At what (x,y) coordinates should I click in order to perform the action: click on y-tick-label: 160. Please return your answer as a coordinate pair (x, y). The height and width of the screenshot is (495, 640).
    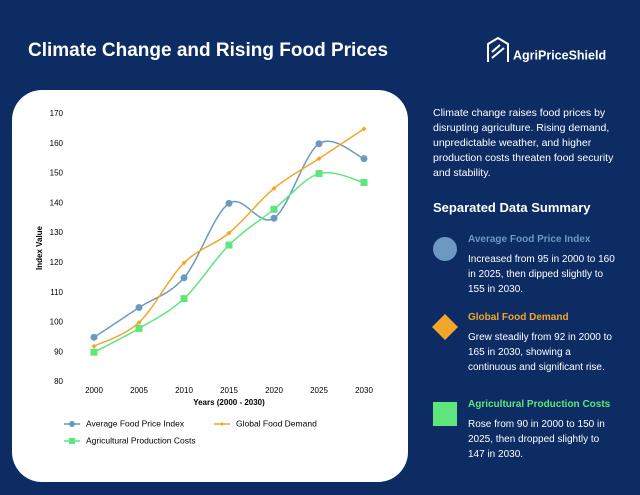
    Looking at the image, I should click on (57, 143).